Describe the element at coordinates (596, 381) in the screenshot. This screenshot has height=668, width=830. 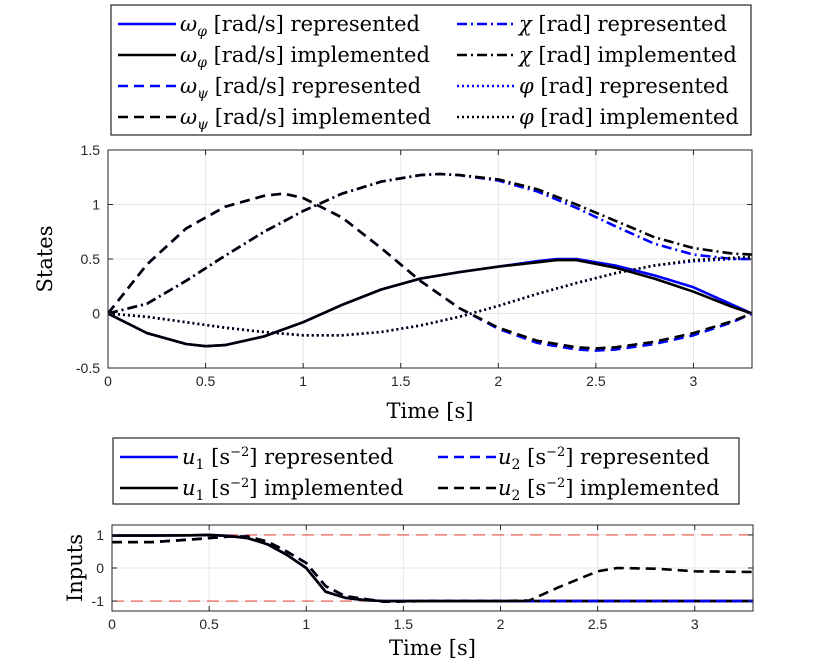
I see `states-xtick-label-5: 2.5` at that location.